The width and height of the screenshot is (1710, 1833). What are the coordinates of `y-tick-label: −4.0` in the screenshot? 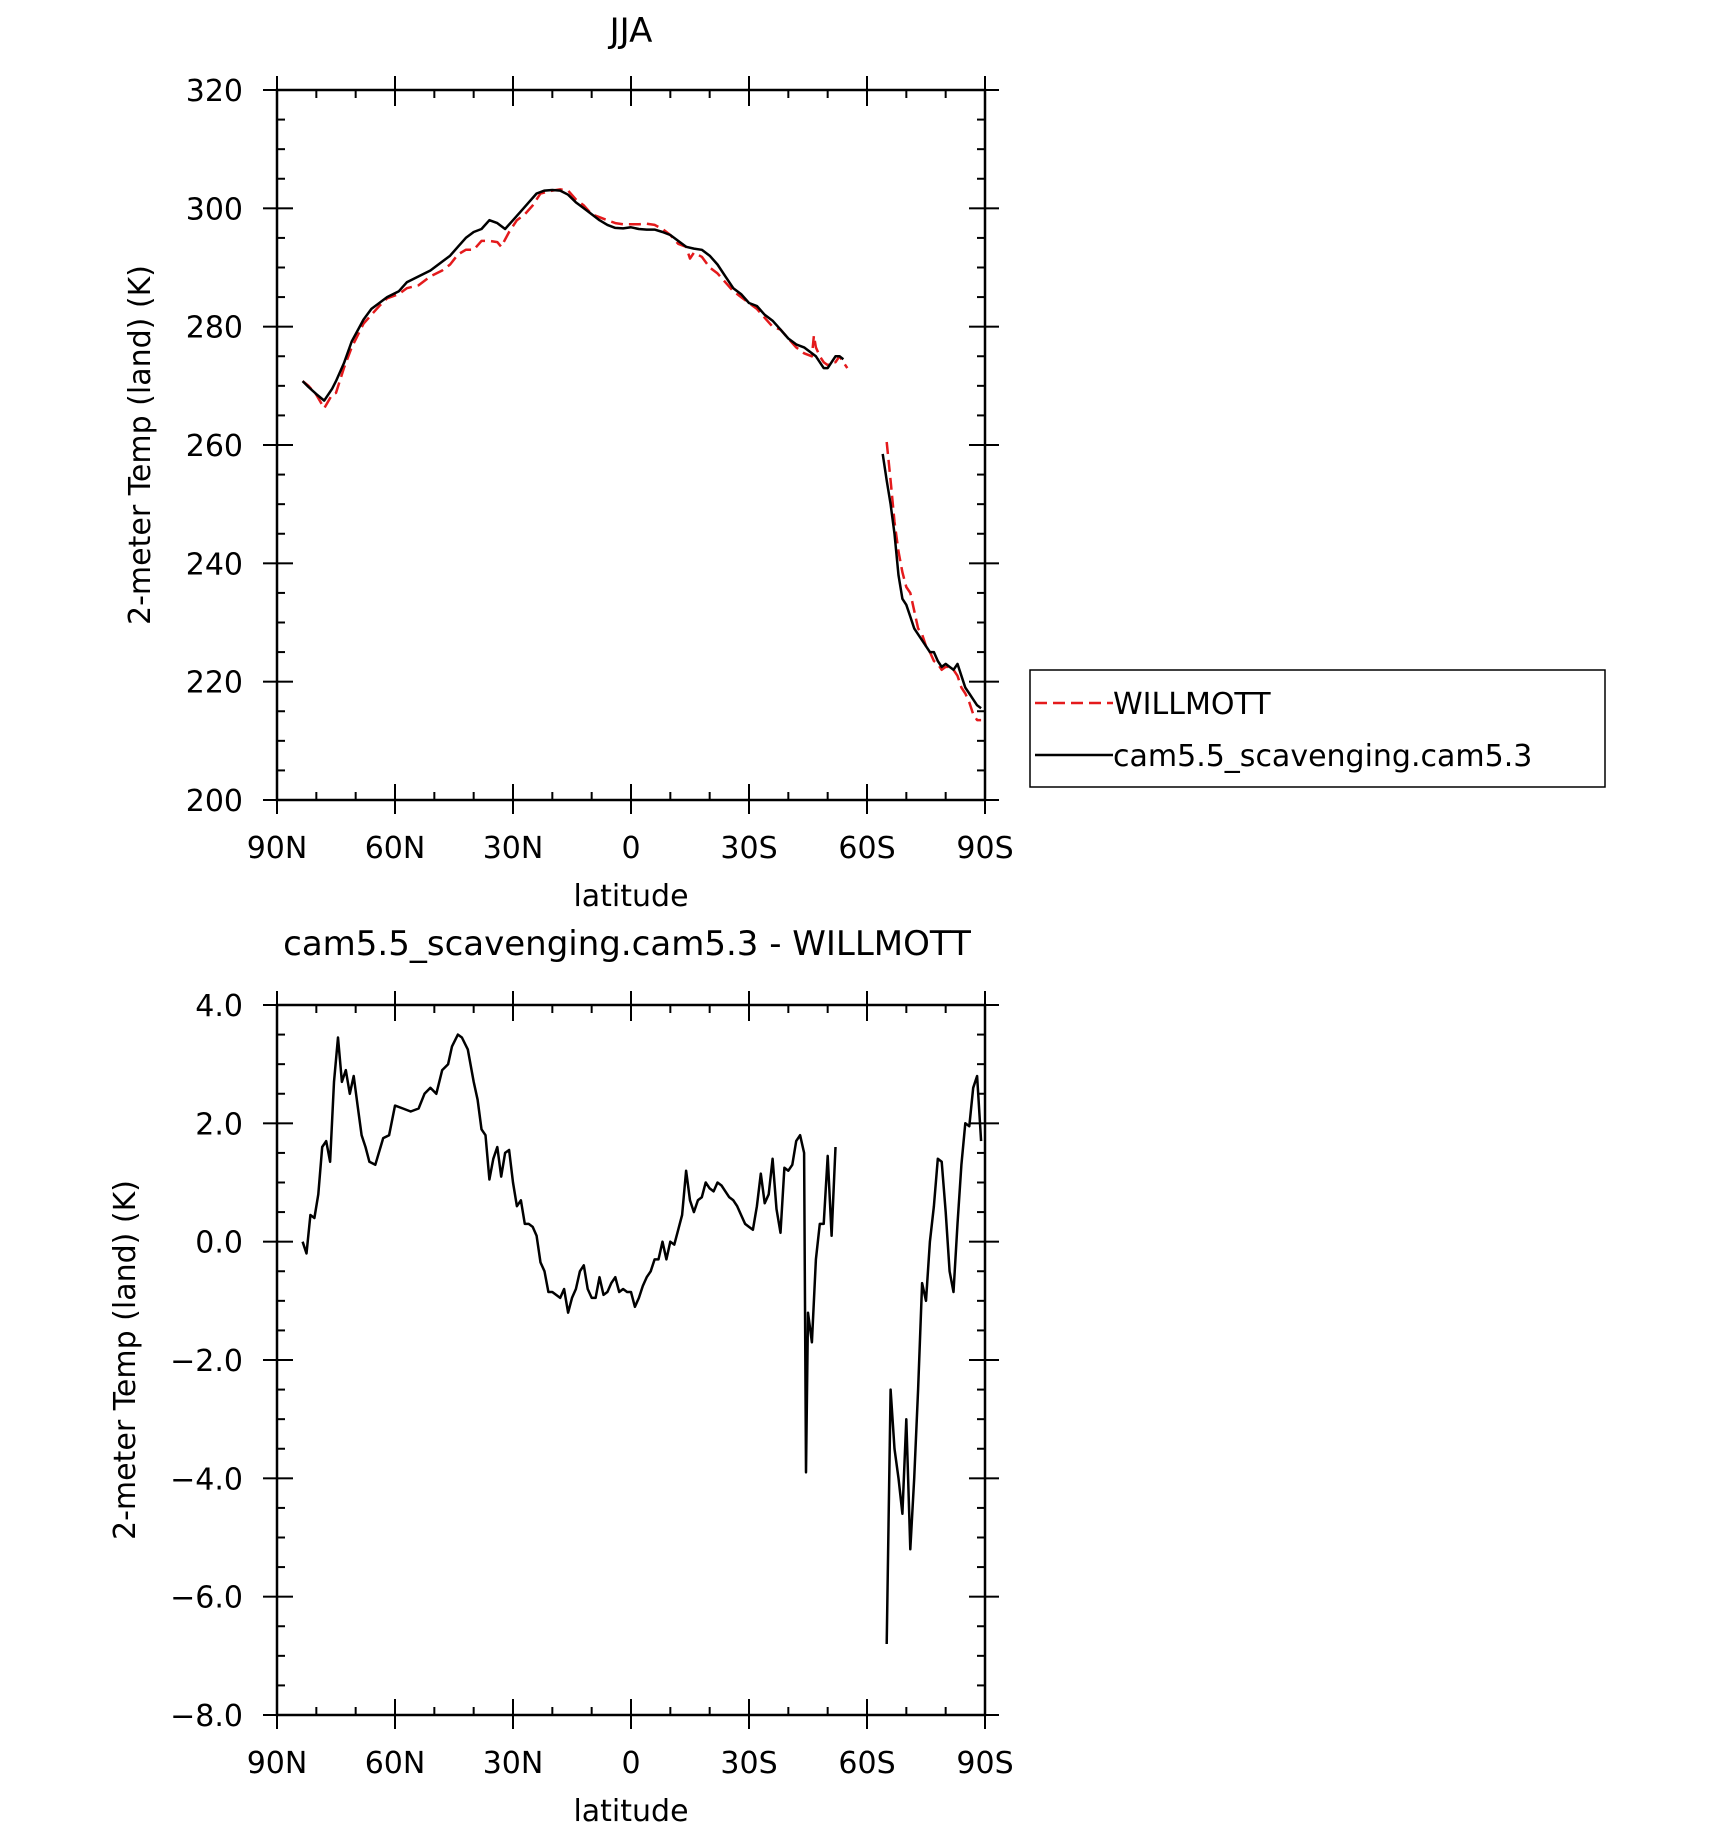 It's located at (206, 1479).